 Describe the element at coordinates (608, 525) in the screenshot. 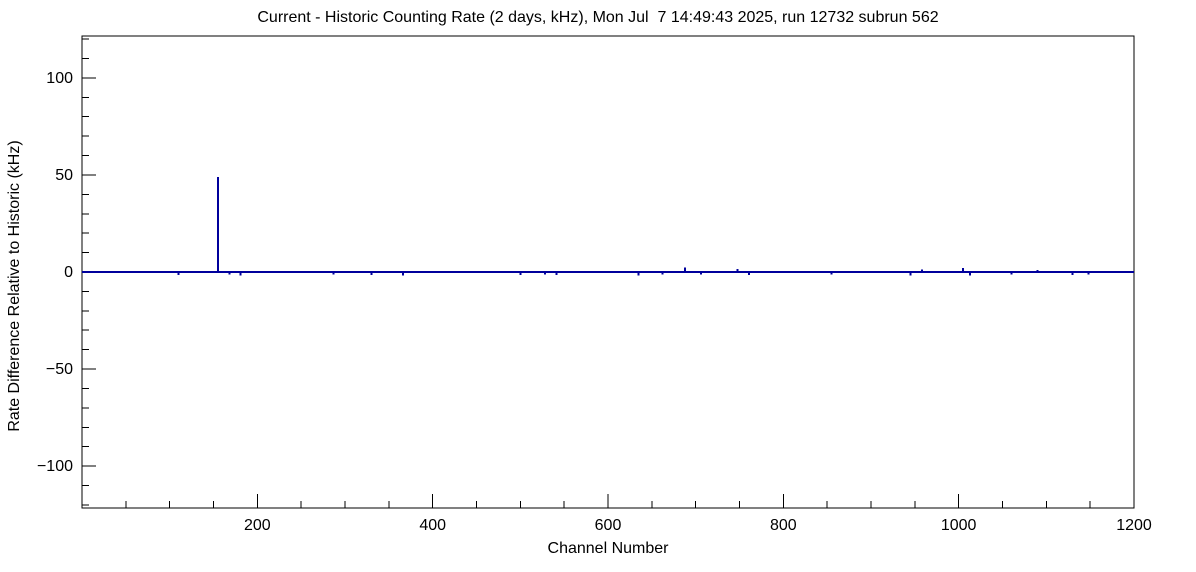

I see `svg-text: 600` at that location.